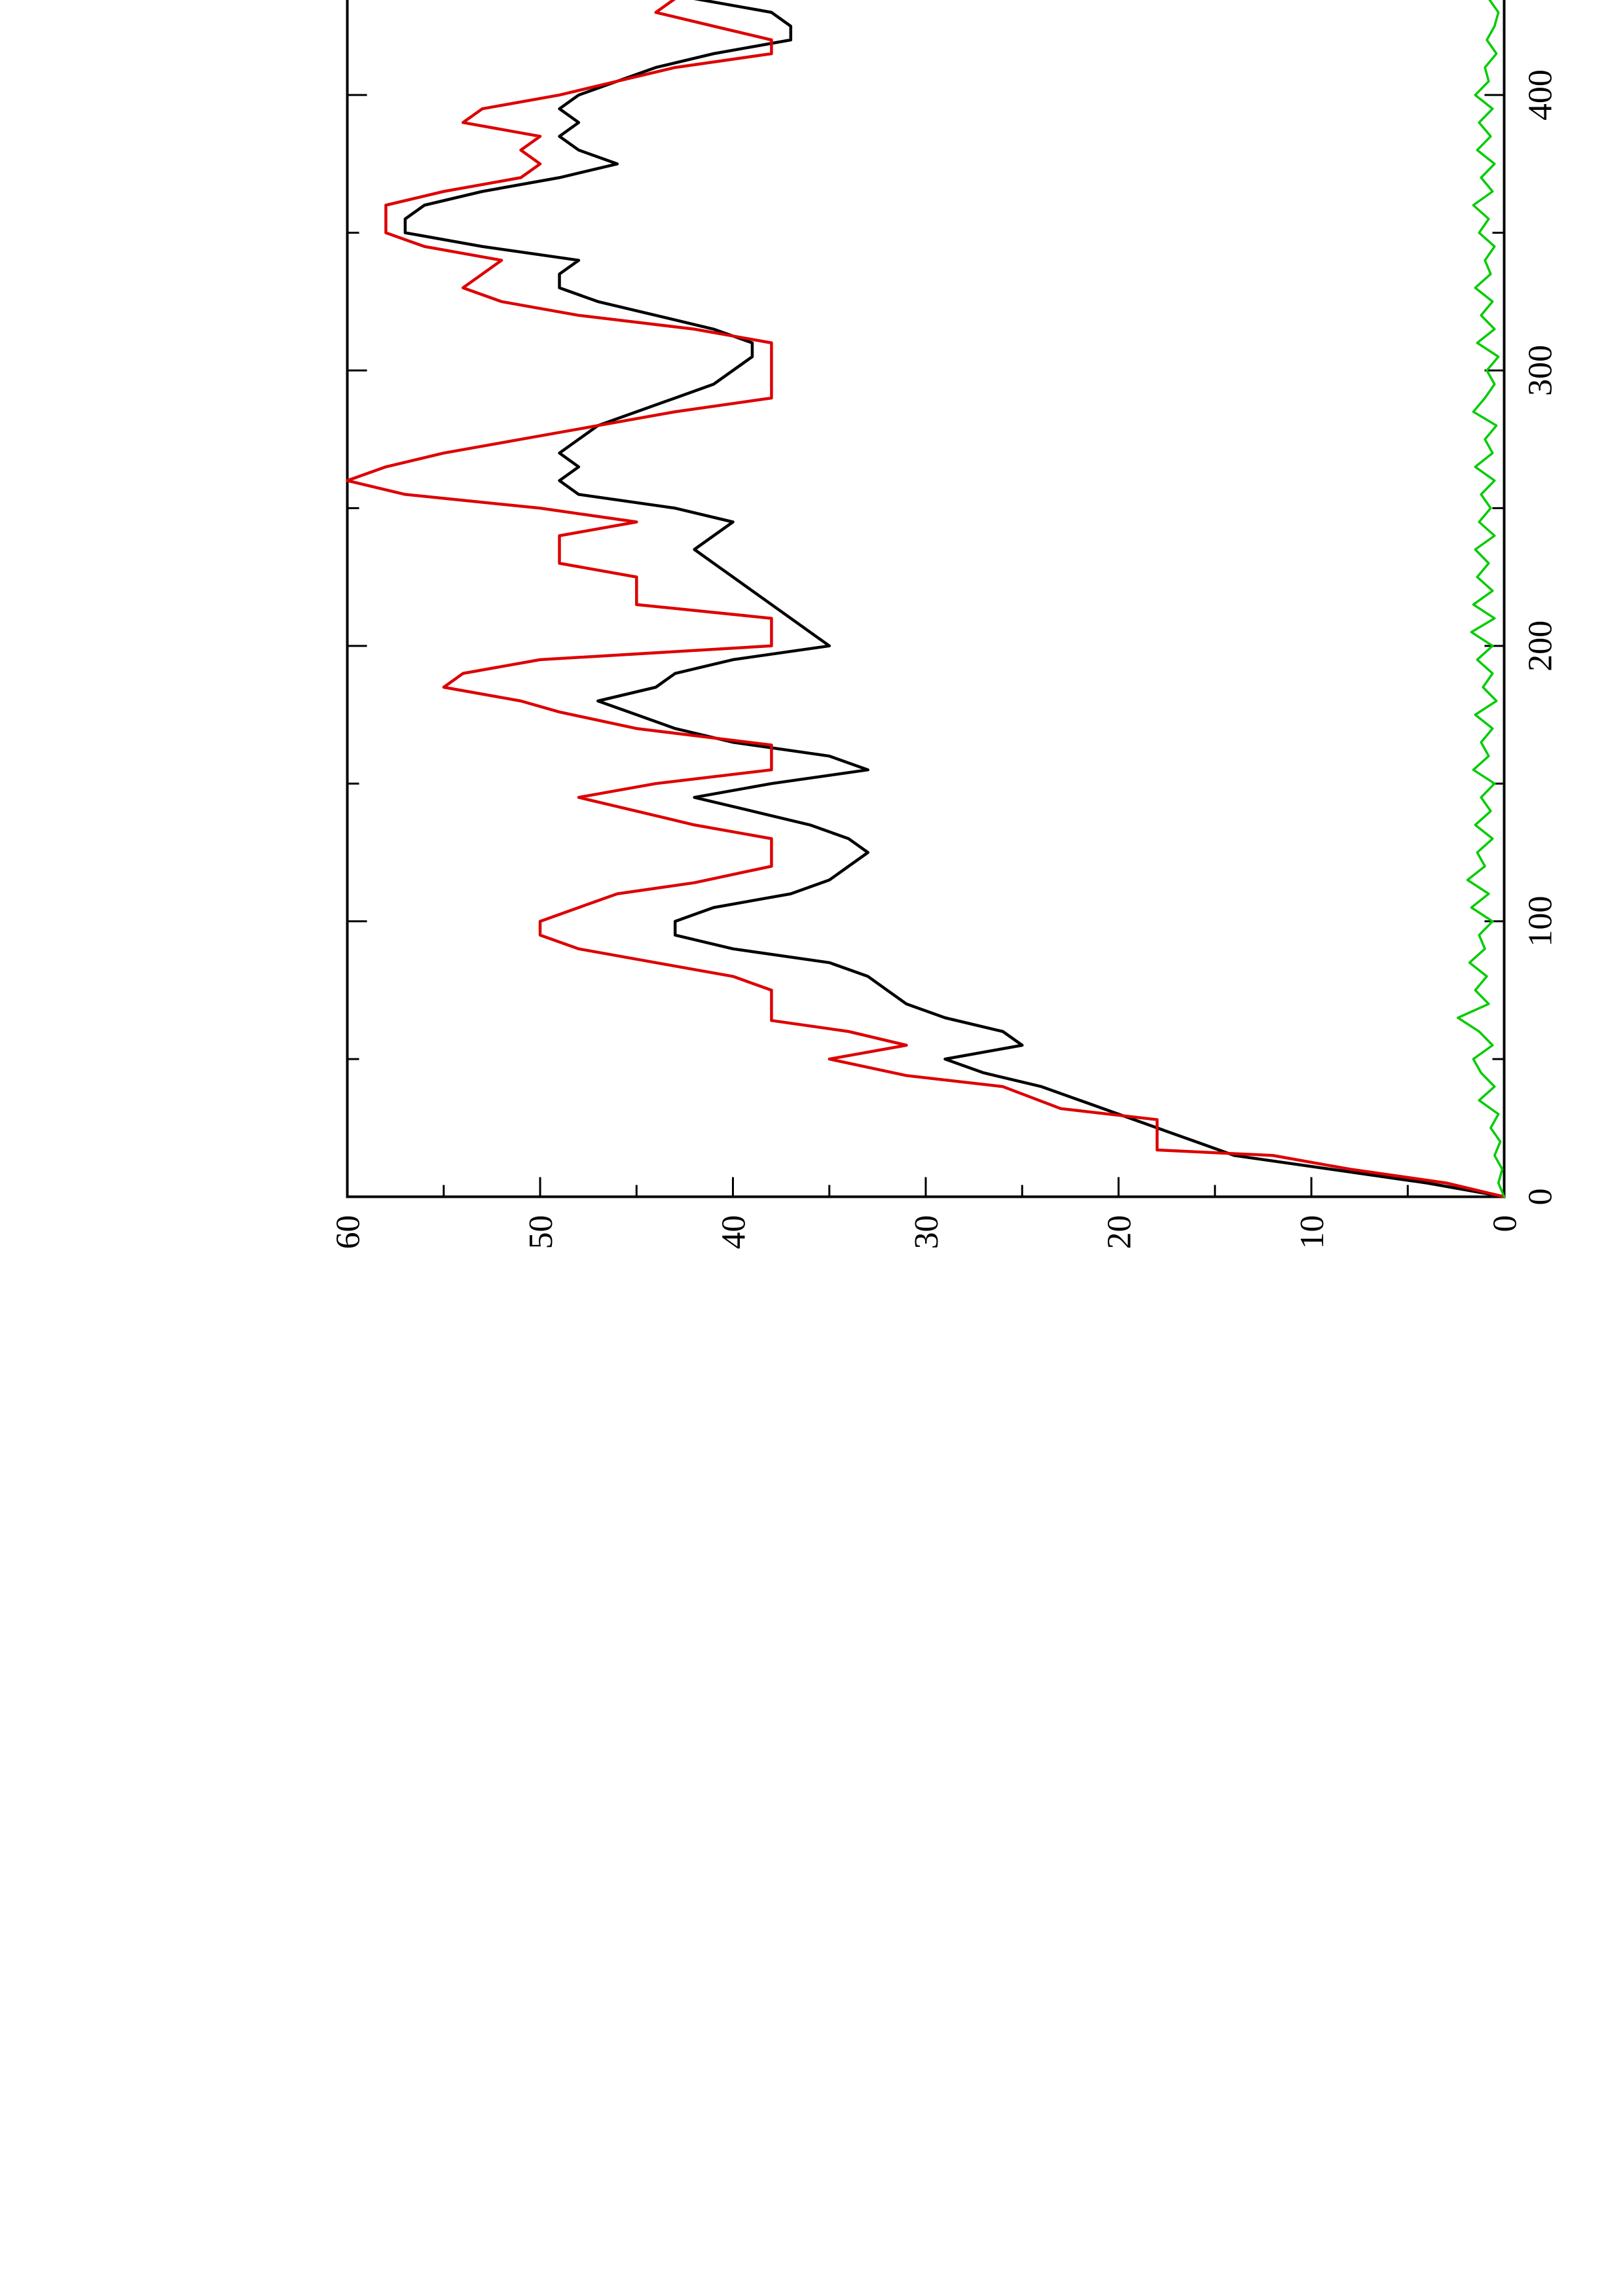  Describe the element at coordinates (1540, 370) in the screenshot. I see `x-tick-label: 300` at that location.